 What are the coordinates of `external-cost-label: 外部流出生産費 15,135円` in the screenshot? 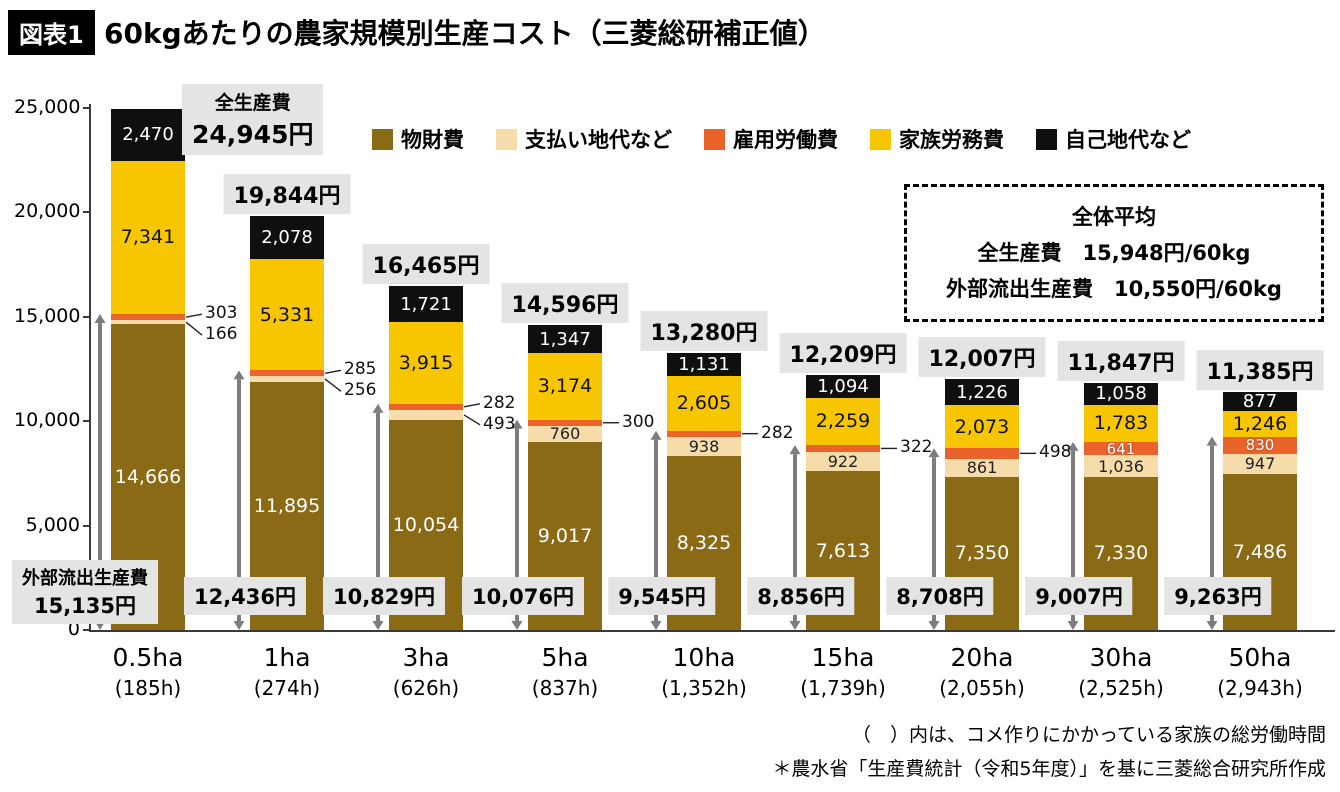 It's located at (85, 592).